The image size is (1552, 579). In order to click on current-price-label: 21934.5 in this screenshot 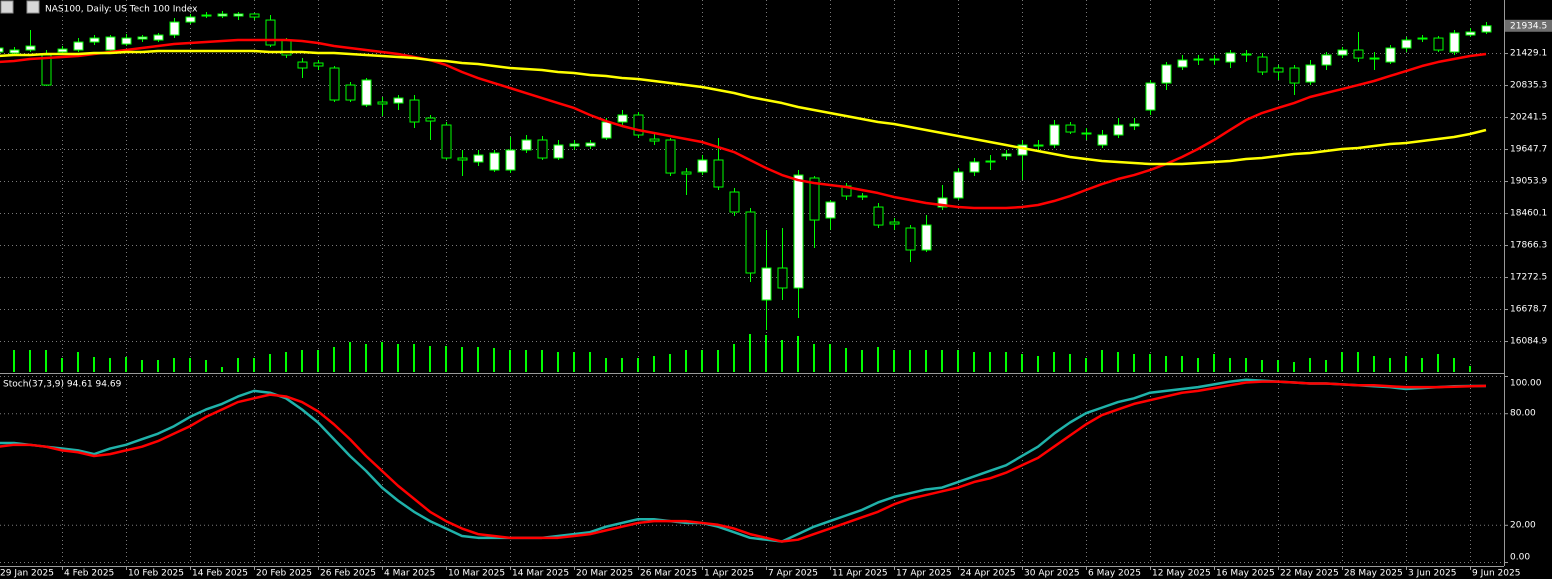, I will do `click(1528, 26)`.